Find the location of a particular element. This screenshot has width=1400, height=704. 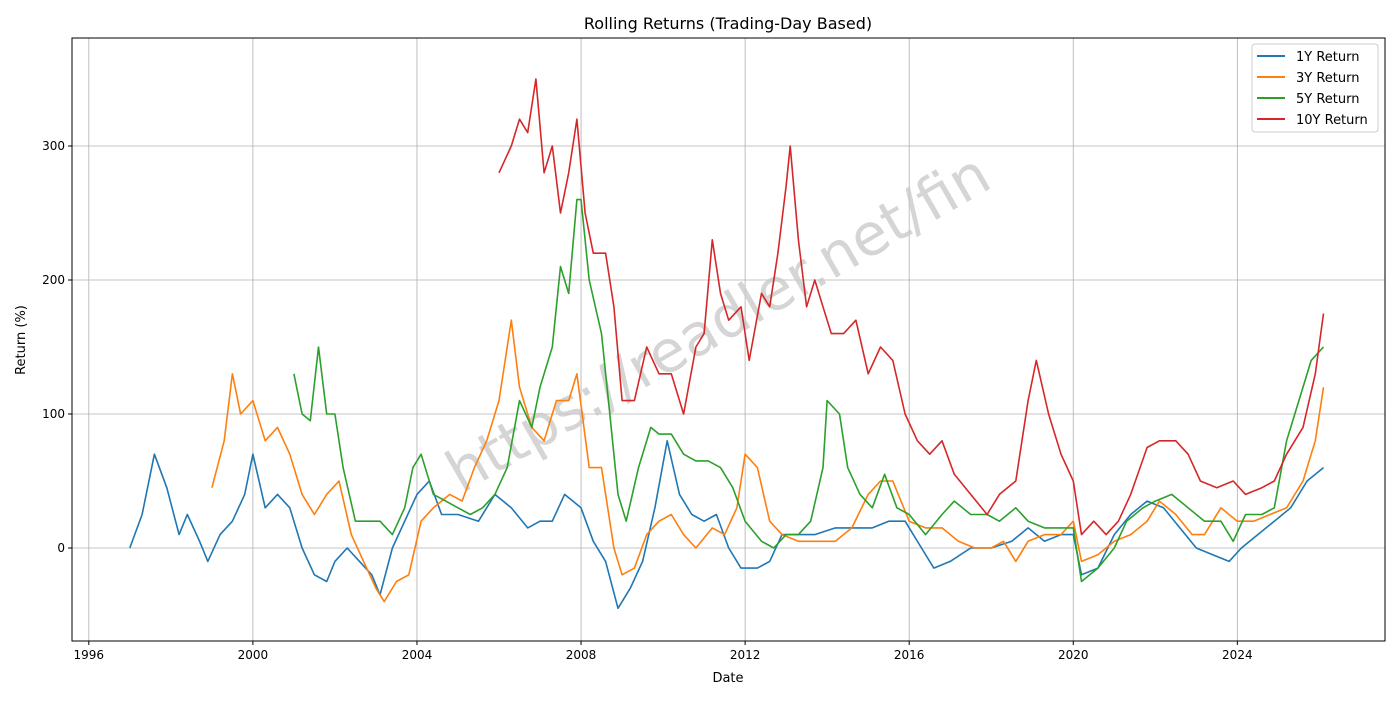

legend-label: 10Y Return is located at coordinates (1332, 120).